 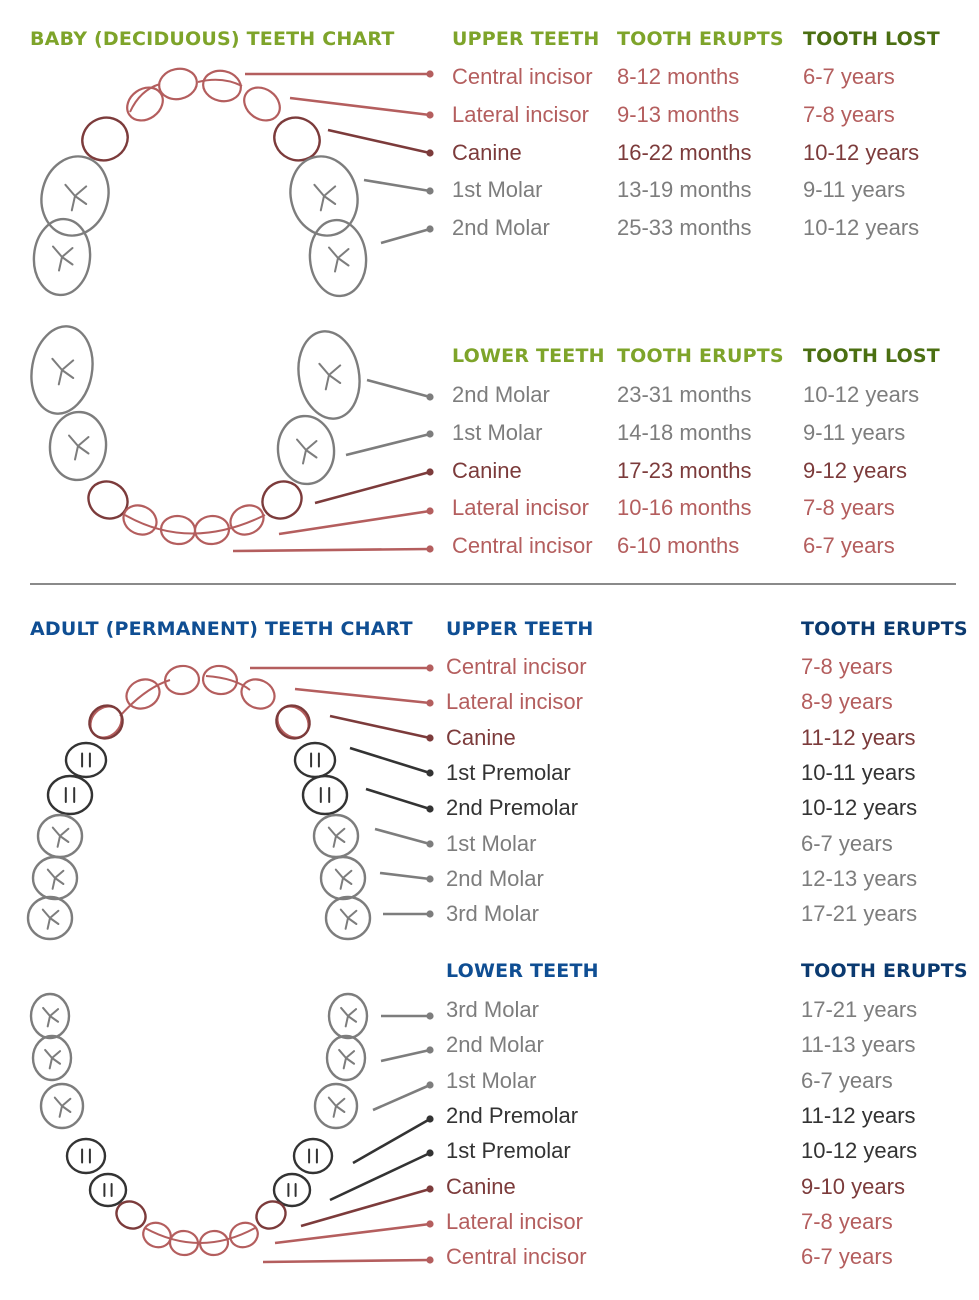 I want to click on adult-chart-title: ADULT (PERMANENT) TEETH CHART, so click(x=221, y=629).